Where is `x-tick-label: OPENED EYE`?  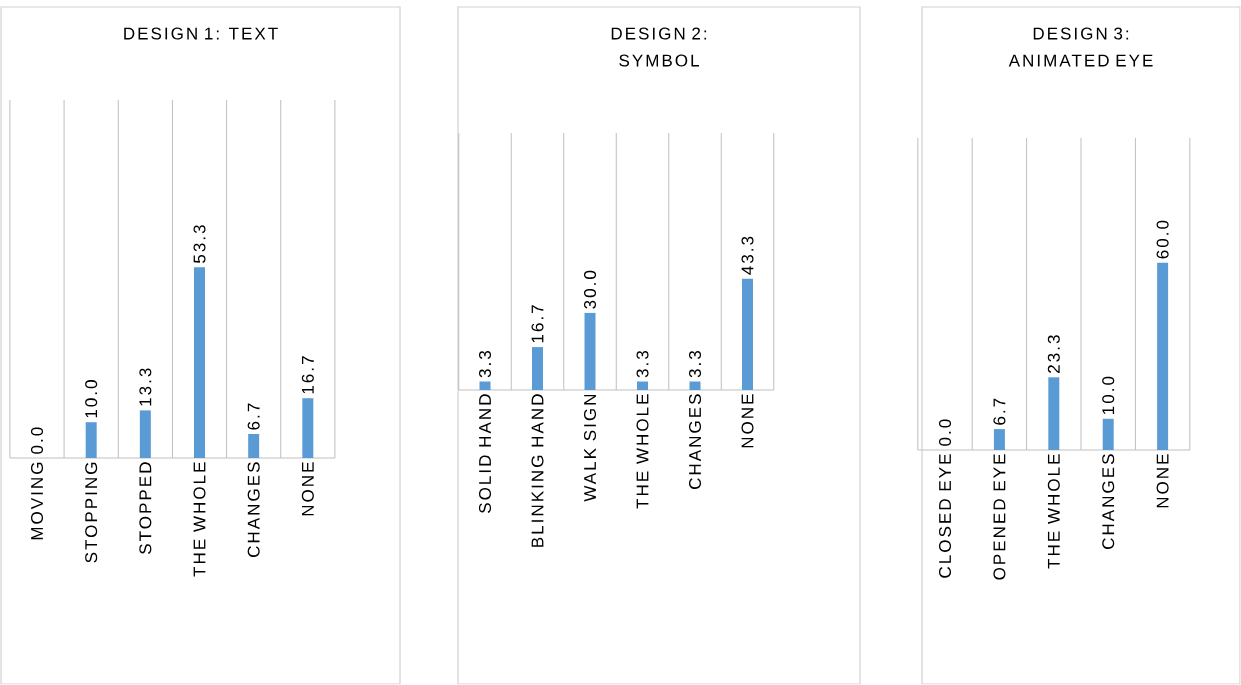
x-tick-label: OPENED EYE is located at coordinates (999, 517).